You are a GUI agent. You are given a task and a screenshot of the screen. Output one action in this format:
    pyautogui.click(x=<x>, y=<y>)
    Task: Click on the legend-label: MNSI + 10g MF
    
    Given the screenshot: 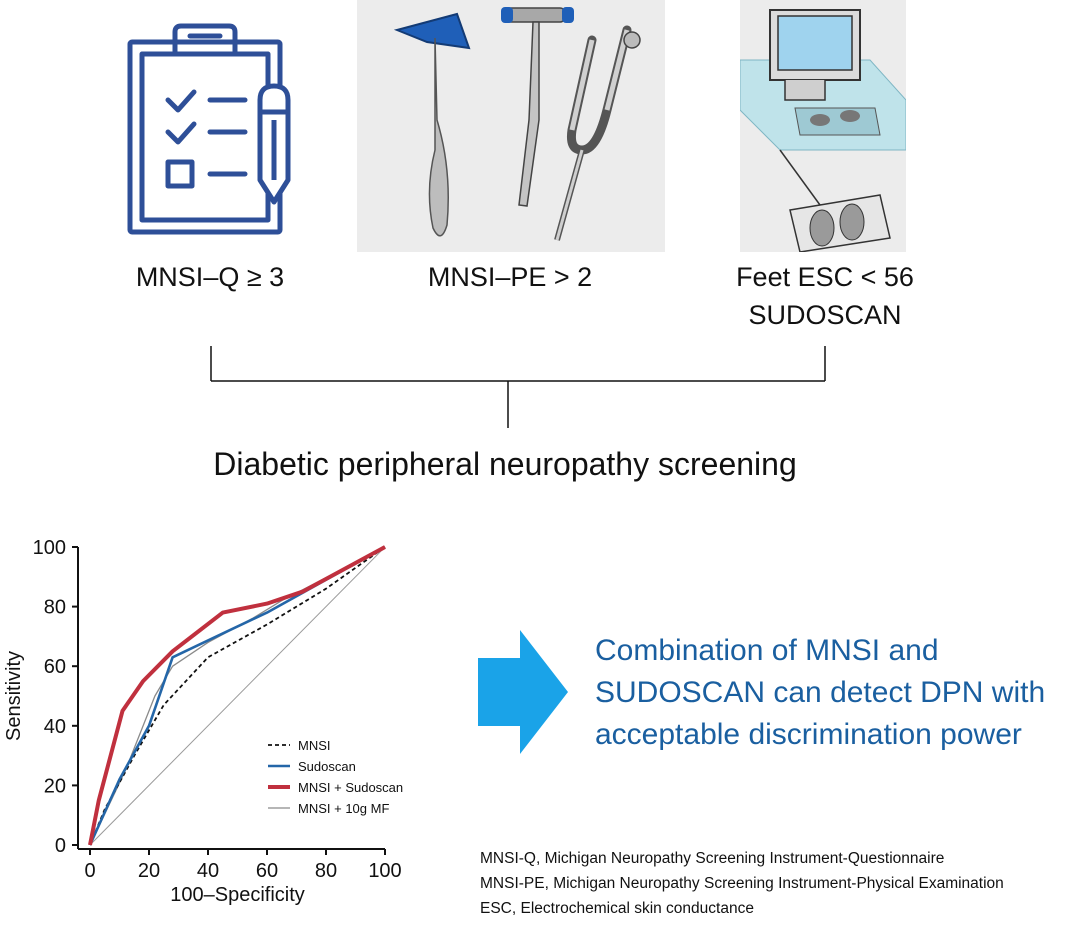 What is the action you would take?
    pyautogui.click(x=343, y=808)
    